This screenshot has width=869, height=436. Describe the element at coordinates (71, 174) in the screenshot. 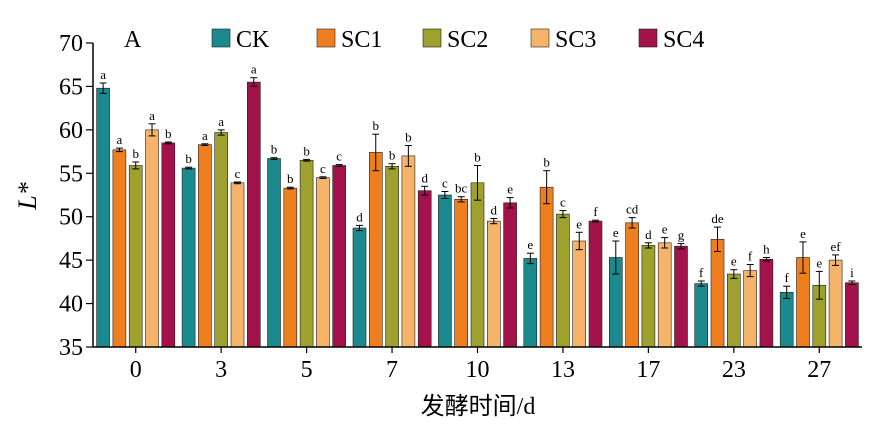

I see `y-tick-label: 55` at that location.